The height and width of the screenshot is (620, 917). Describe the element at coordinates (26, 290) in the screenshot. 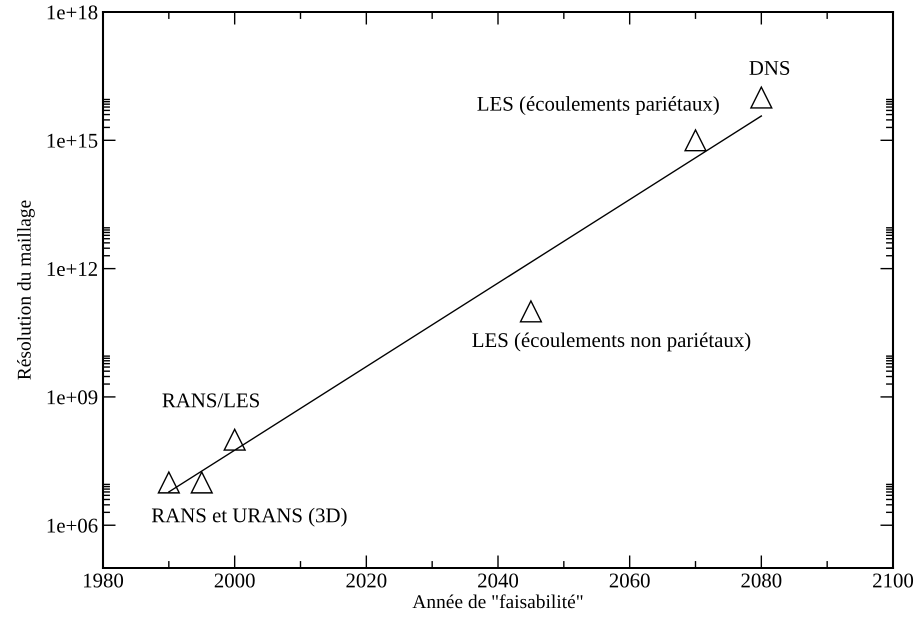

I see `y-axis-title: Résolution du maillage` at that location.